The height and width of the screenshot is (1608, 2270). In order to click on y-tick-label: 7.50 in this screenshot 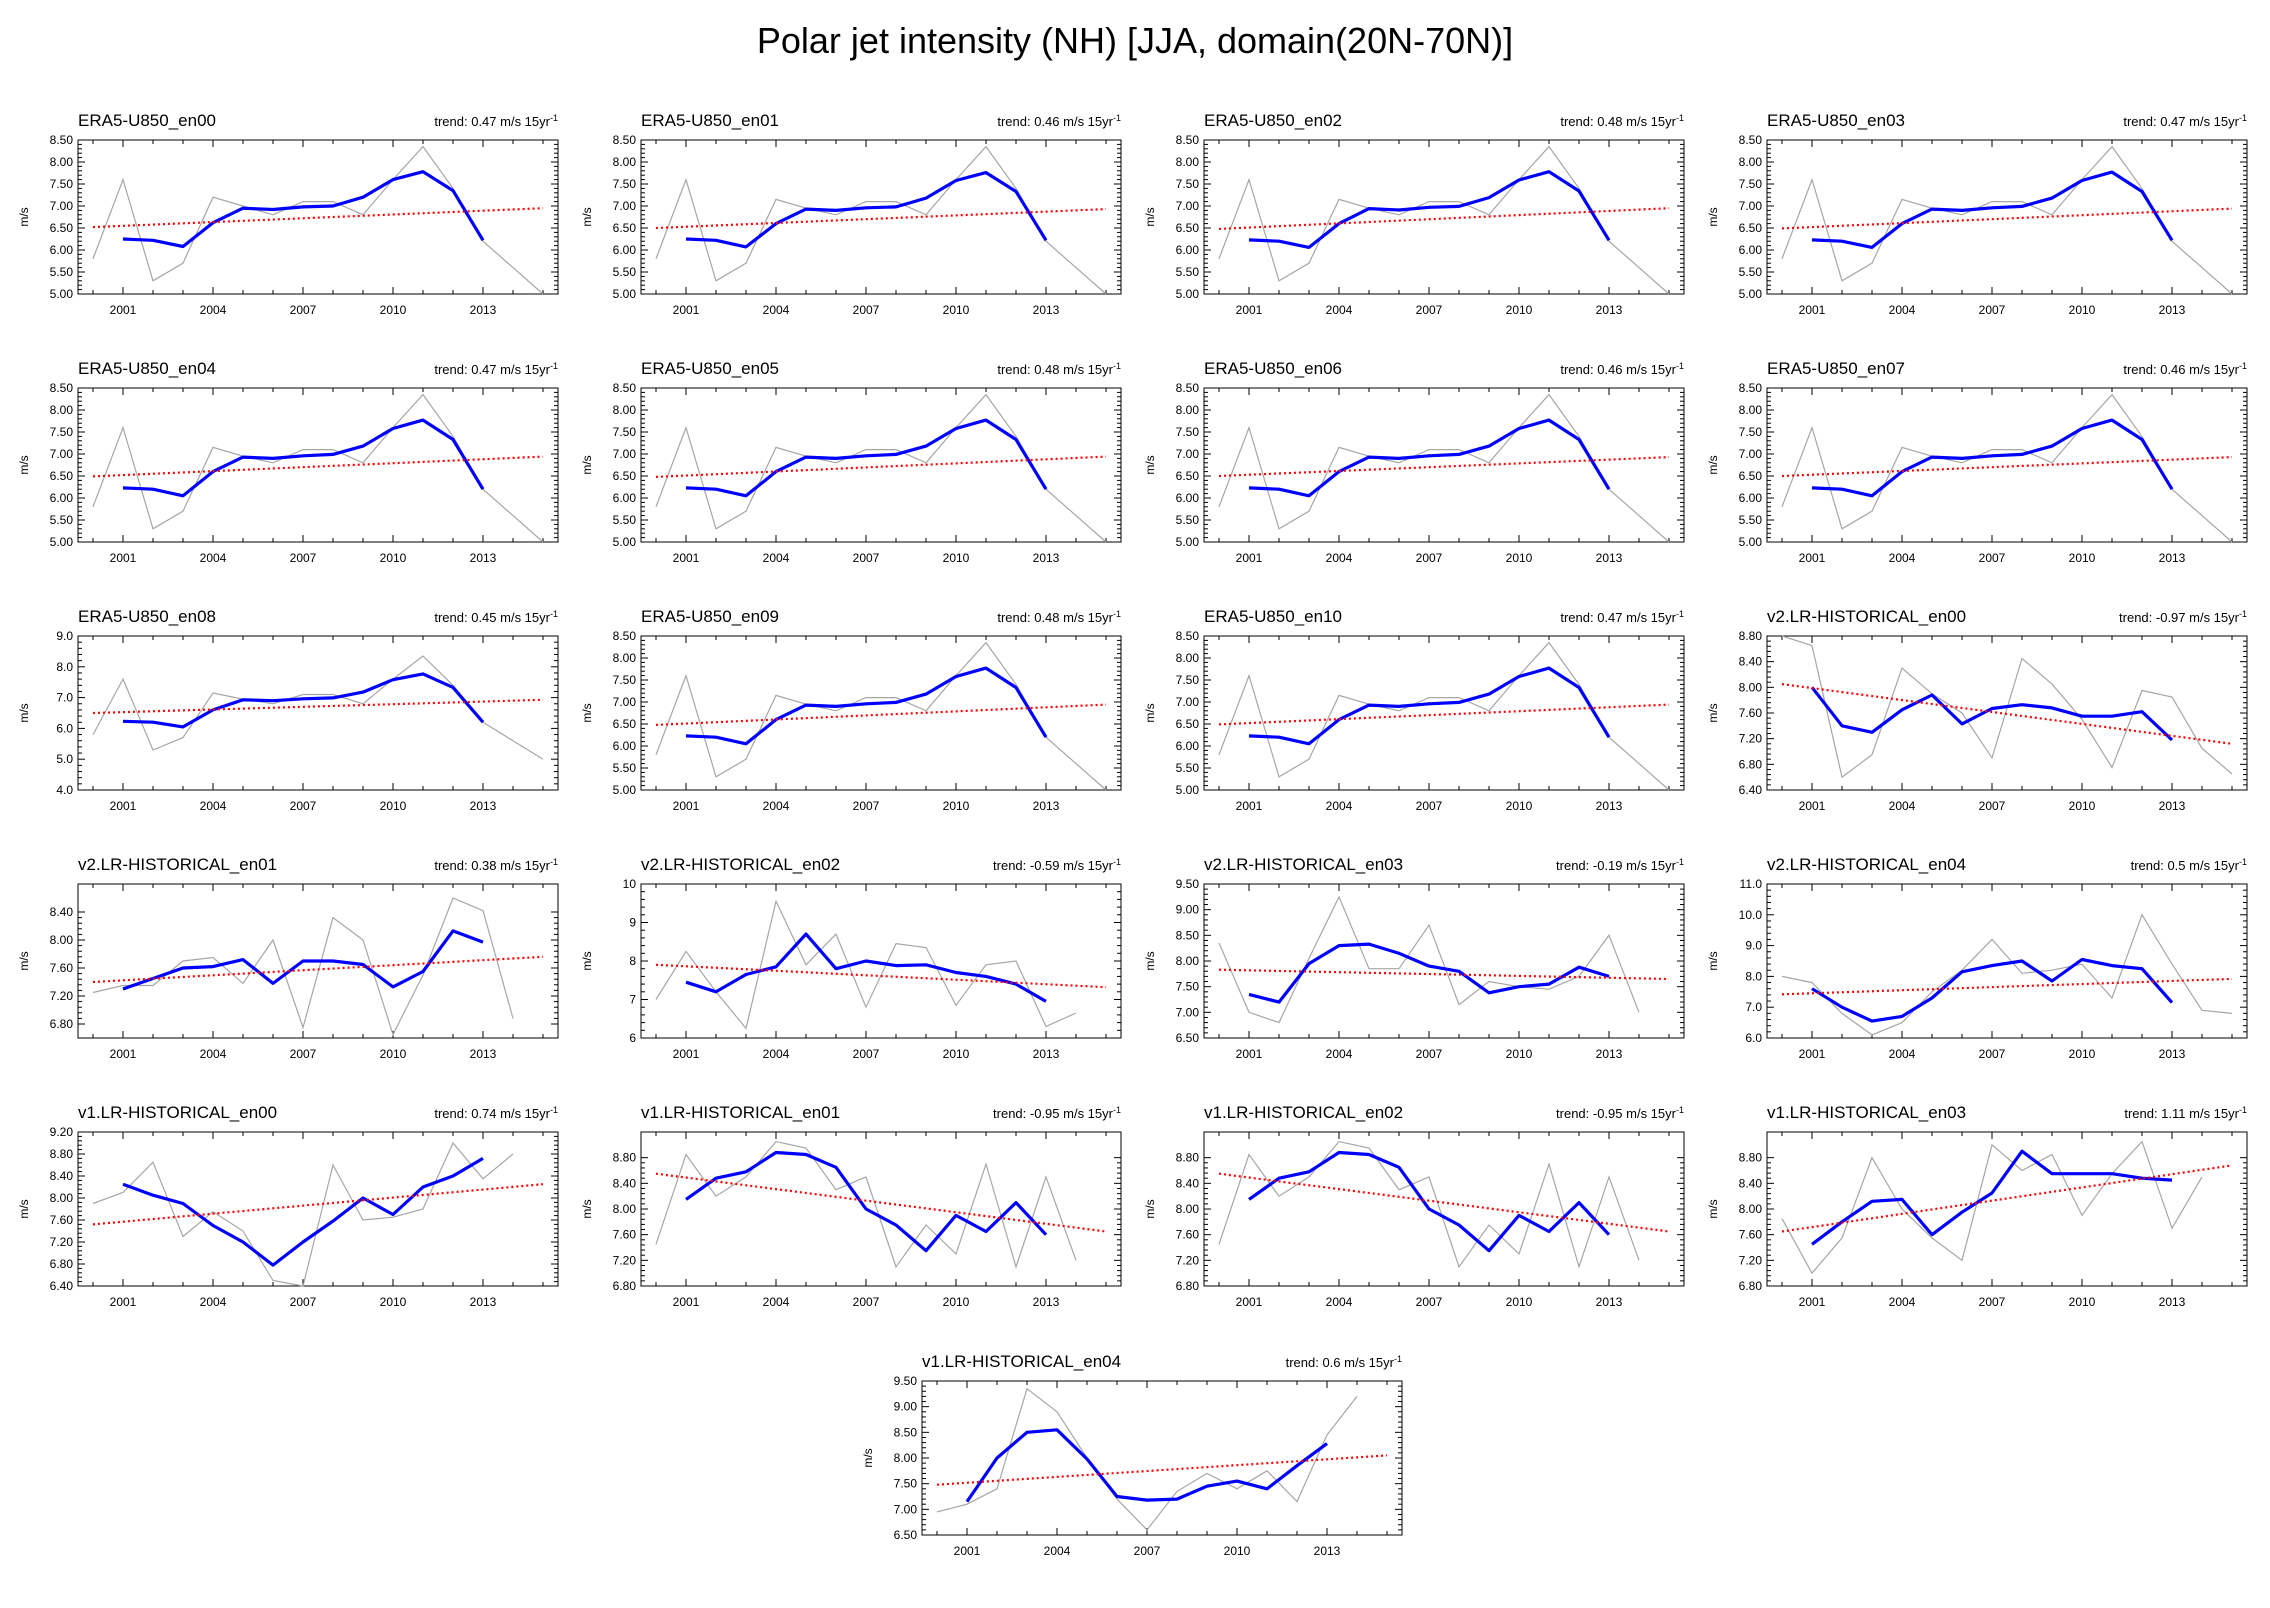, I will do `click(906, 1484)`.